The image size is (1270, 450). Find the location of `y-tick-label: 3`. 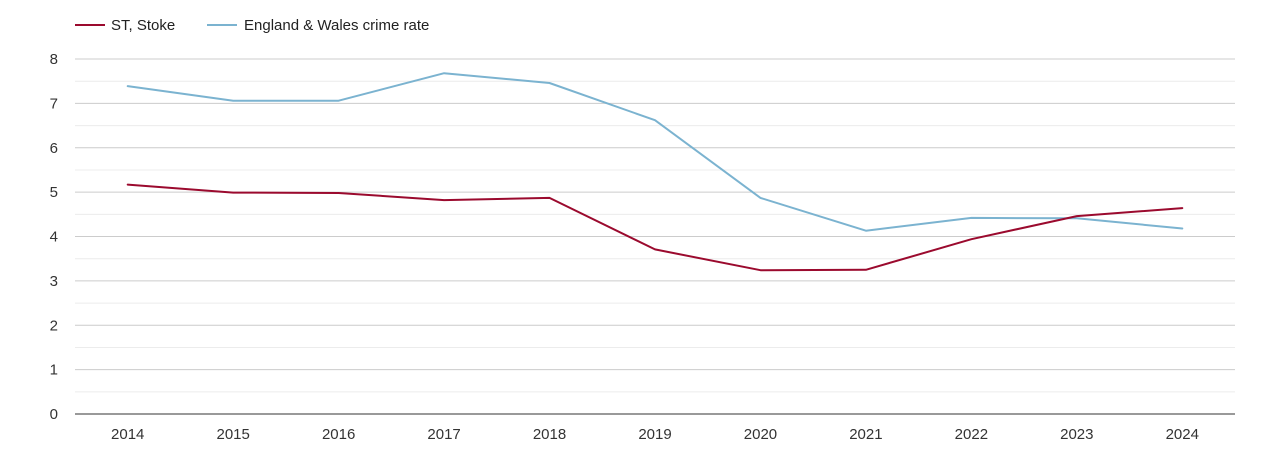

y-tick-label: 3 is located at coordinates (54, 281).